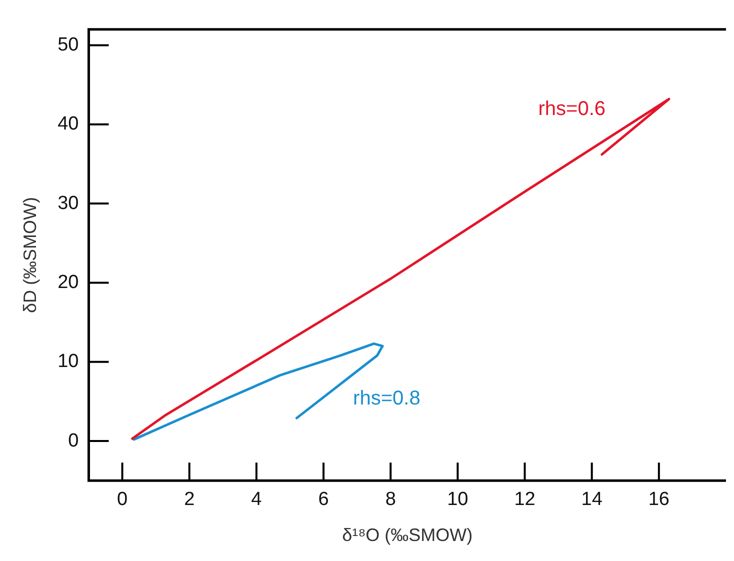 The width and height of the screenshot is (734, 561). I want to click on x-tick-label: 6, so click(323, 499).